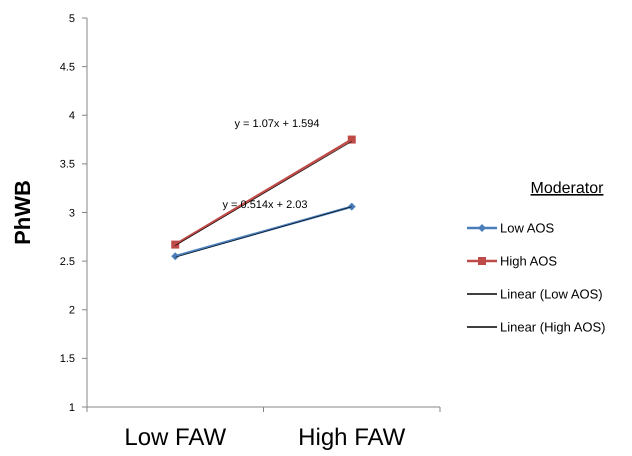 The image size is (632, 456). Describe the element at coordinates (22, 212) in the screenshot. I see `y-axis-title: PhWB` at that location.